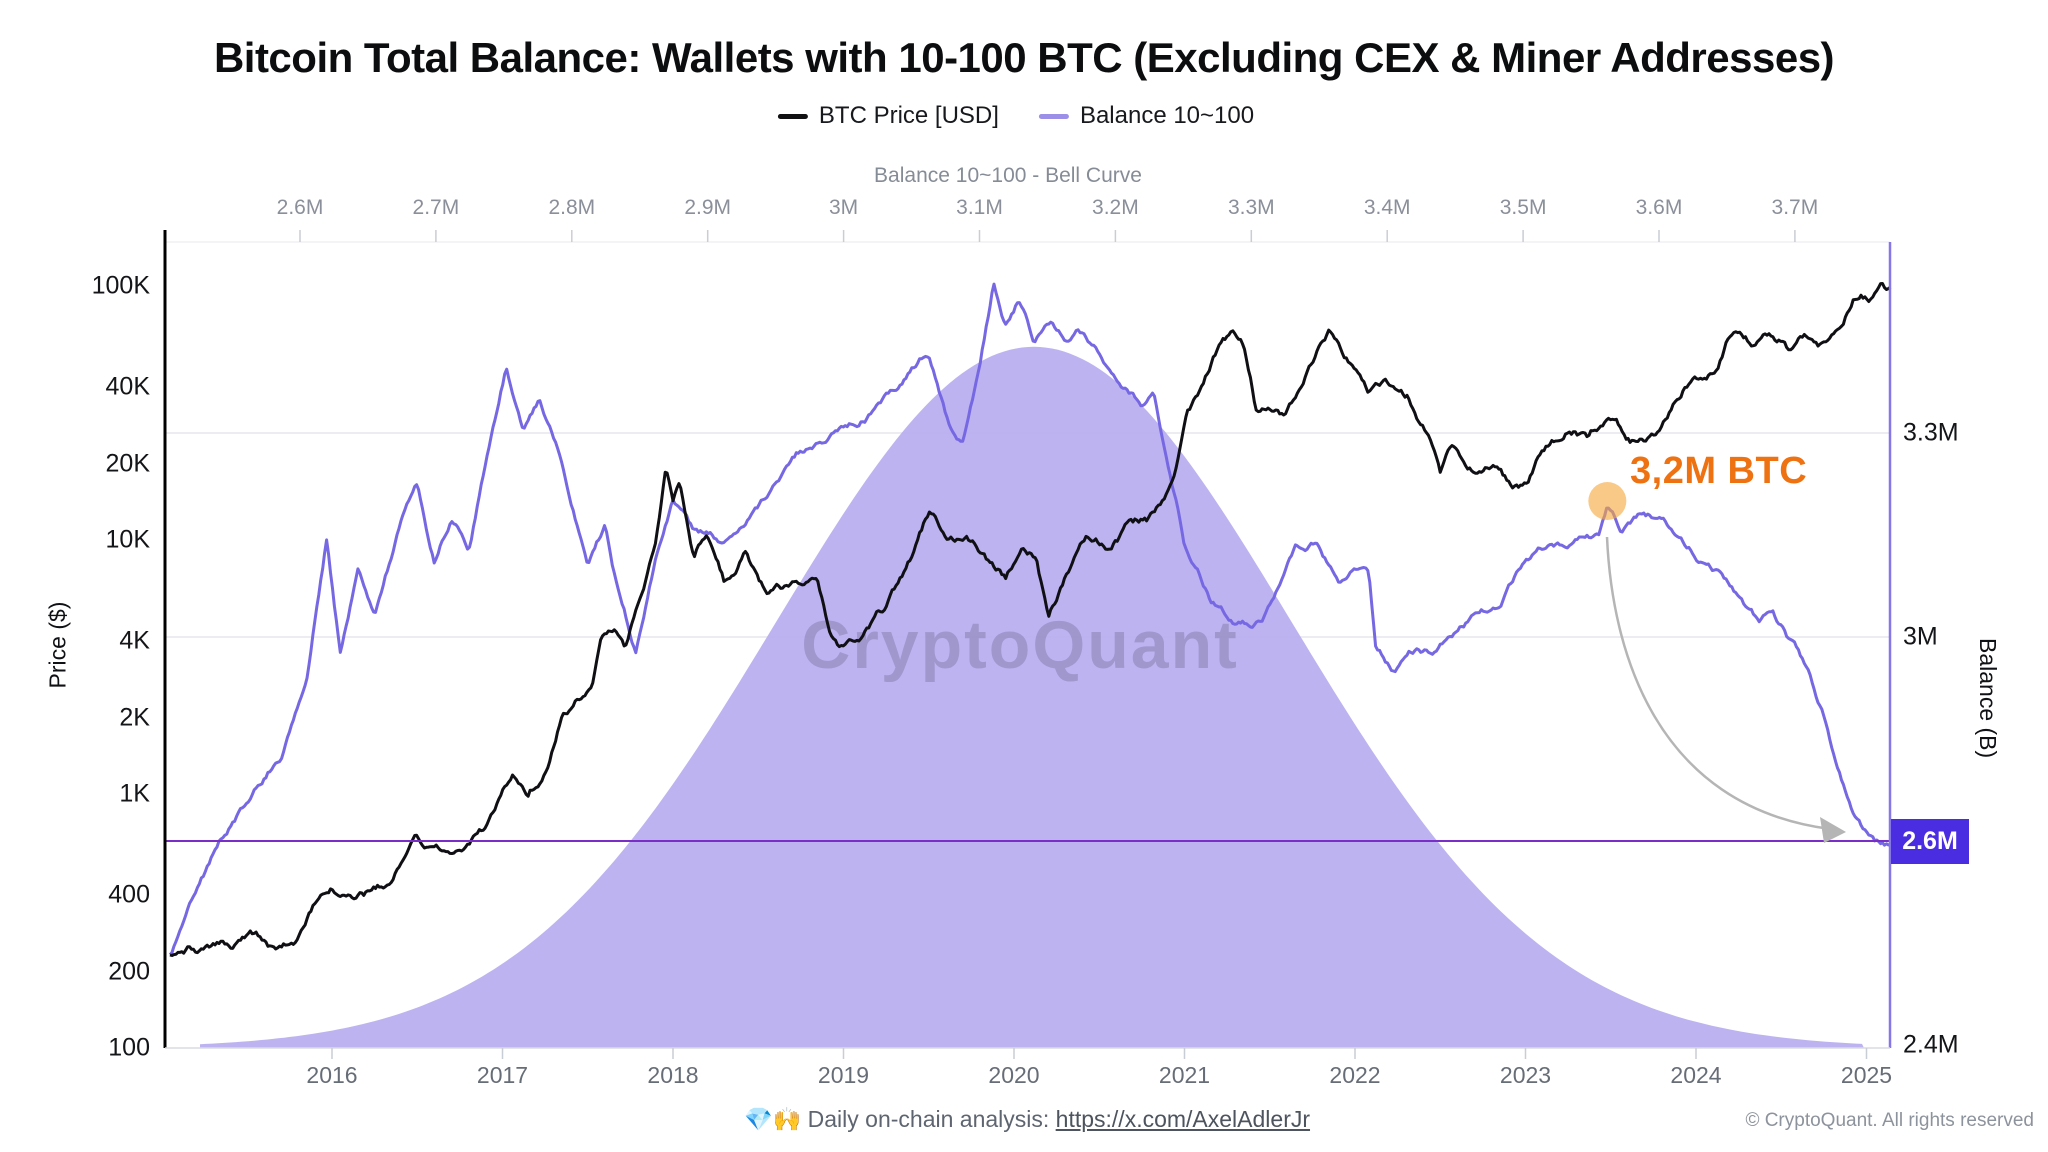 This screenshot has width=2048, height=1152. Describe the element at coordinates (1167, 115) in the screenshot. I see `legend-label-balance: Balance 10~100` at that location.